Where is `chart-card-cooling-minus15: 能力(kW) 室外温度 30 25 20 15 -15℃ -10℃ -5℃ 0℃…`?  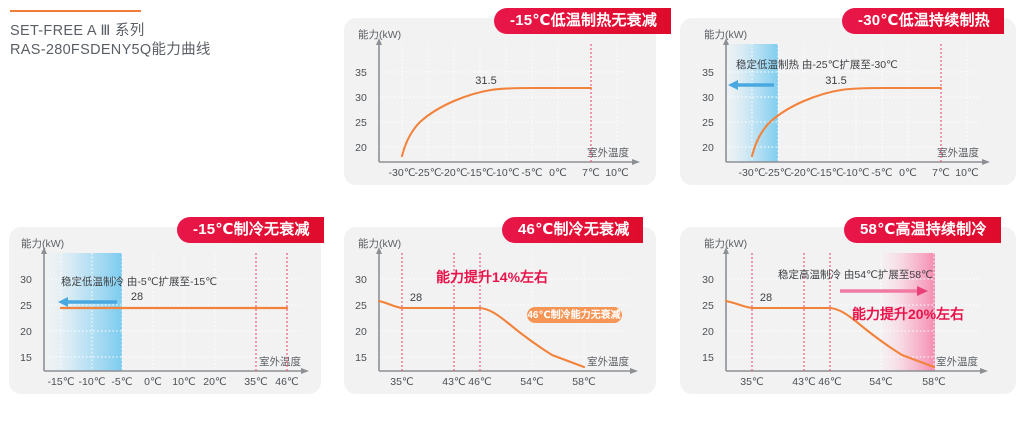 chart-card-cooling-minus15: 能力(kW) 室外温度 30 25 20 15 -15℃ -10℃ -5℃ 0℃… is located at coordinates (166, 305).